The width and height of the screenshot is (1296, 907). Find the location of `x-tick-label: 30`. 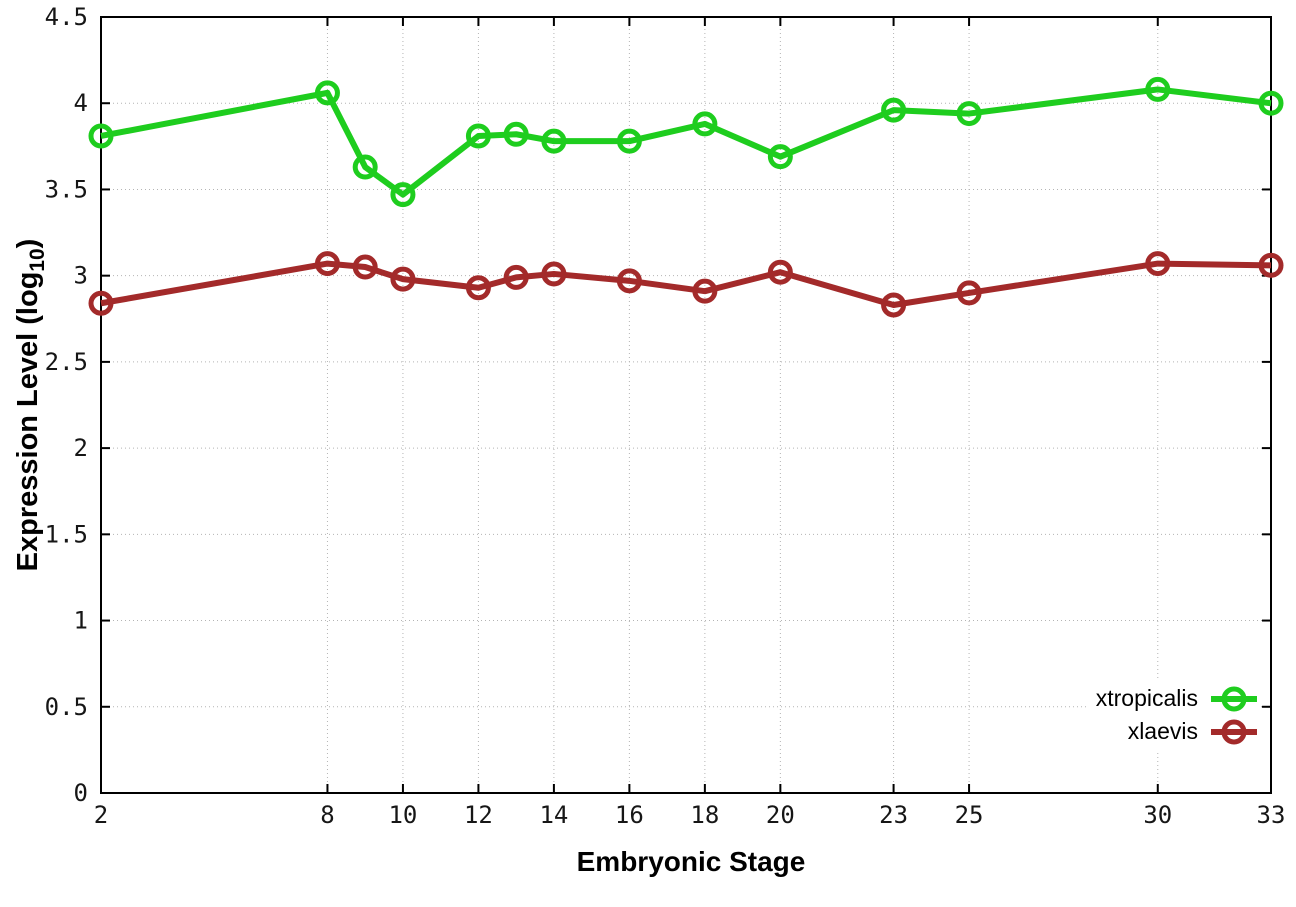

x-tick-label: 30 is located at coordinates (1157, 815).